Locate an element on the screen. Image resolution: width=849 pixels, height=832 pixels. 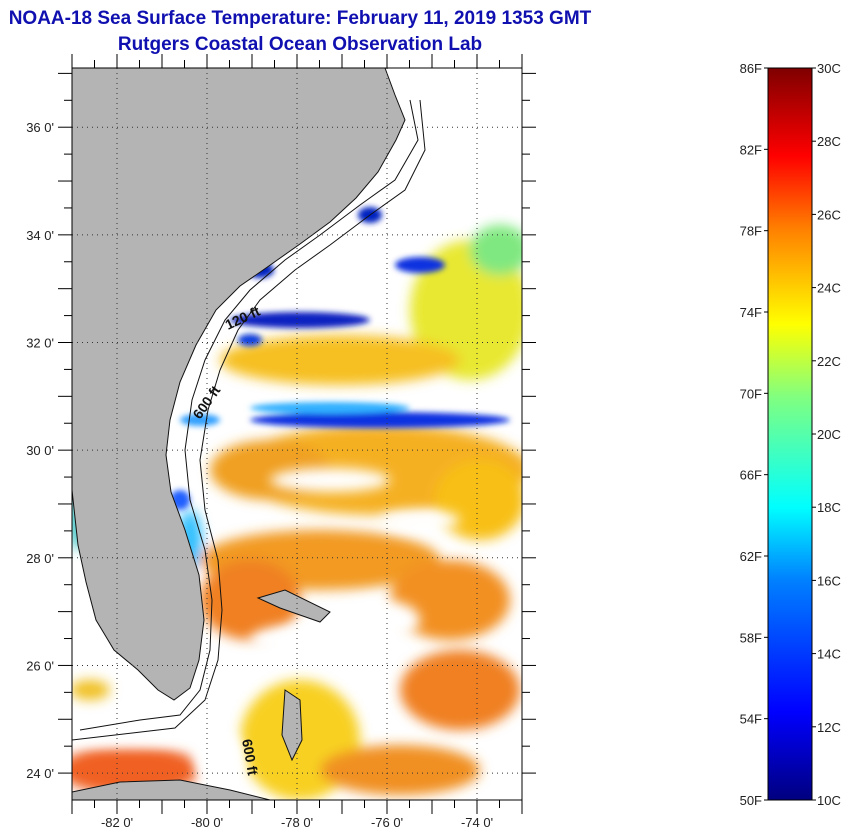
colorbar-c-label: 28C is located at coordinates (829, 141).